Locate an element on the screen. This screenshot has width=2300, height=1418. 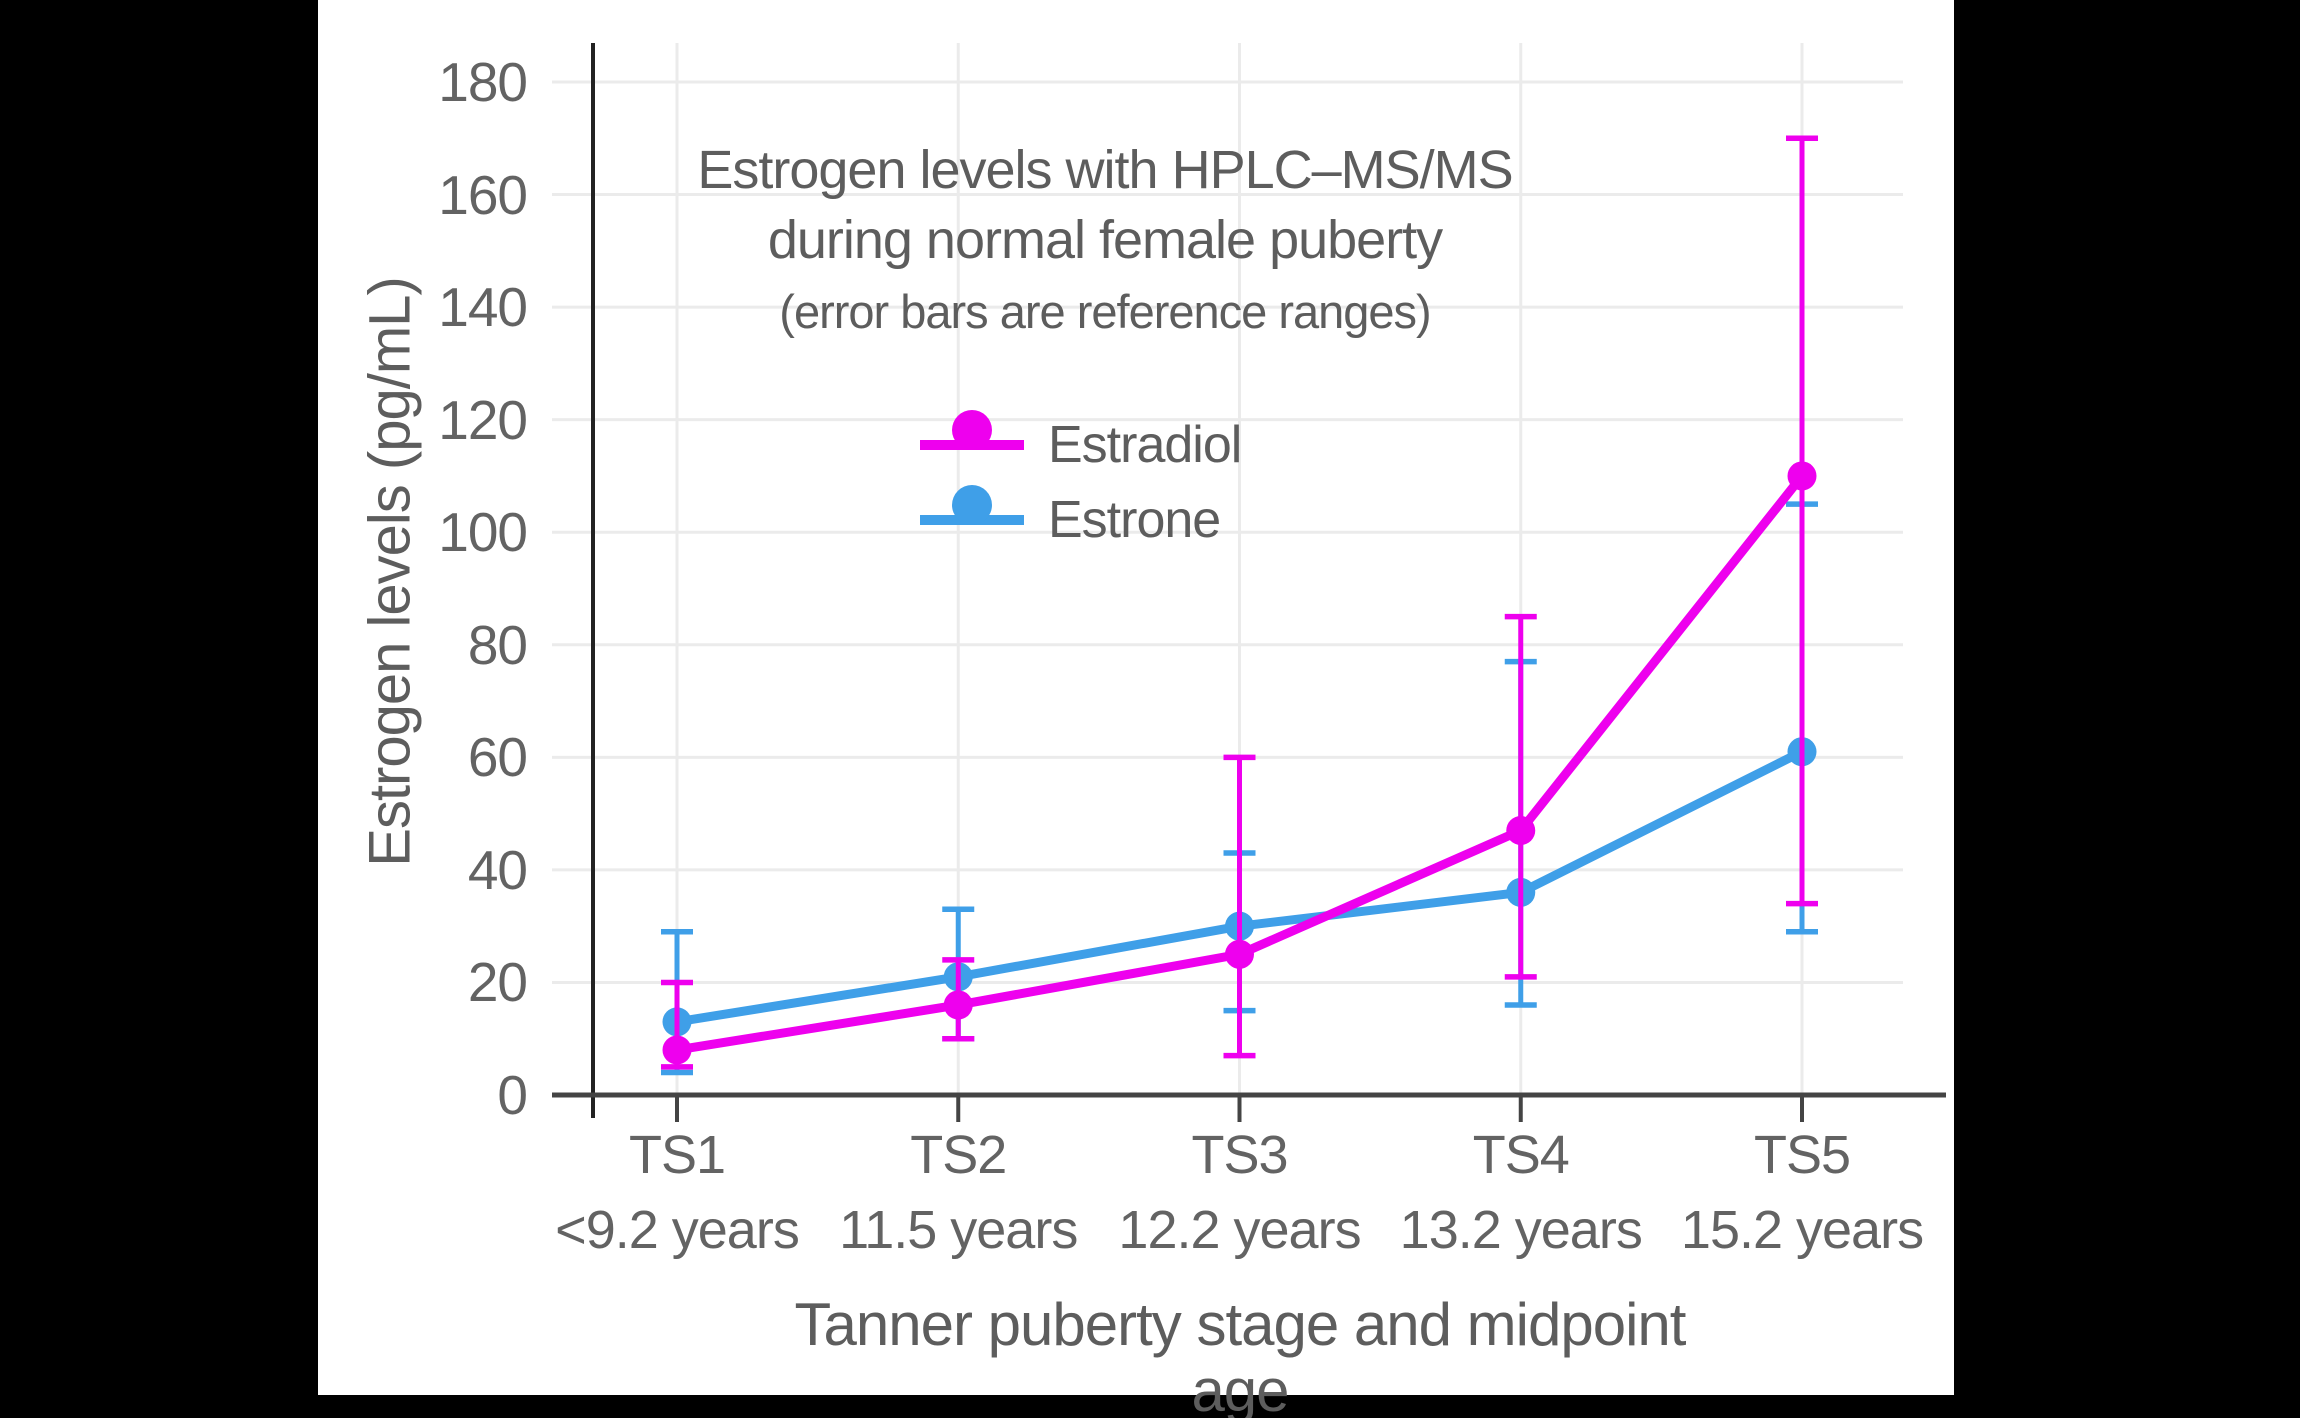
chart-title-line2: during normal female puberty is located at coordinates (1105, 240).